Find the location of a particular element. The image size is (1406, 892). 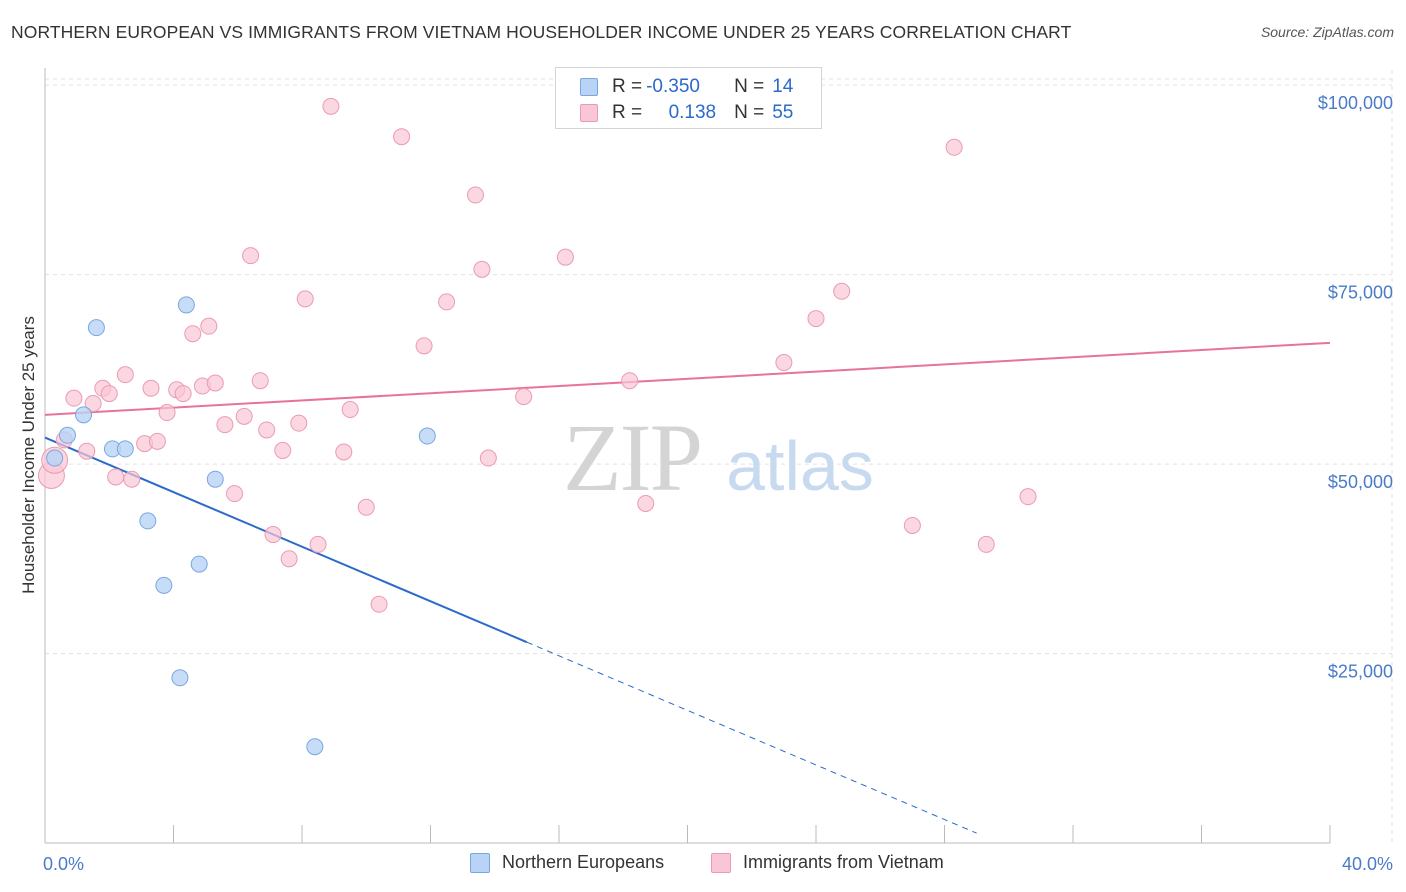

legend-row-northern-europeans: R = -0.350 N = 14 is located at coordinates (686, 87).